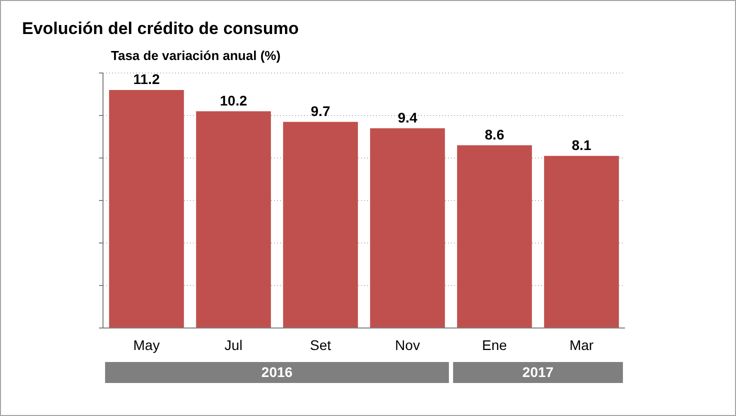 The height and width of the screenshot is (416, 736). Describe the element at coordinates (146, 79) in the screenshot. I see `data-label: 11.2` at that location.